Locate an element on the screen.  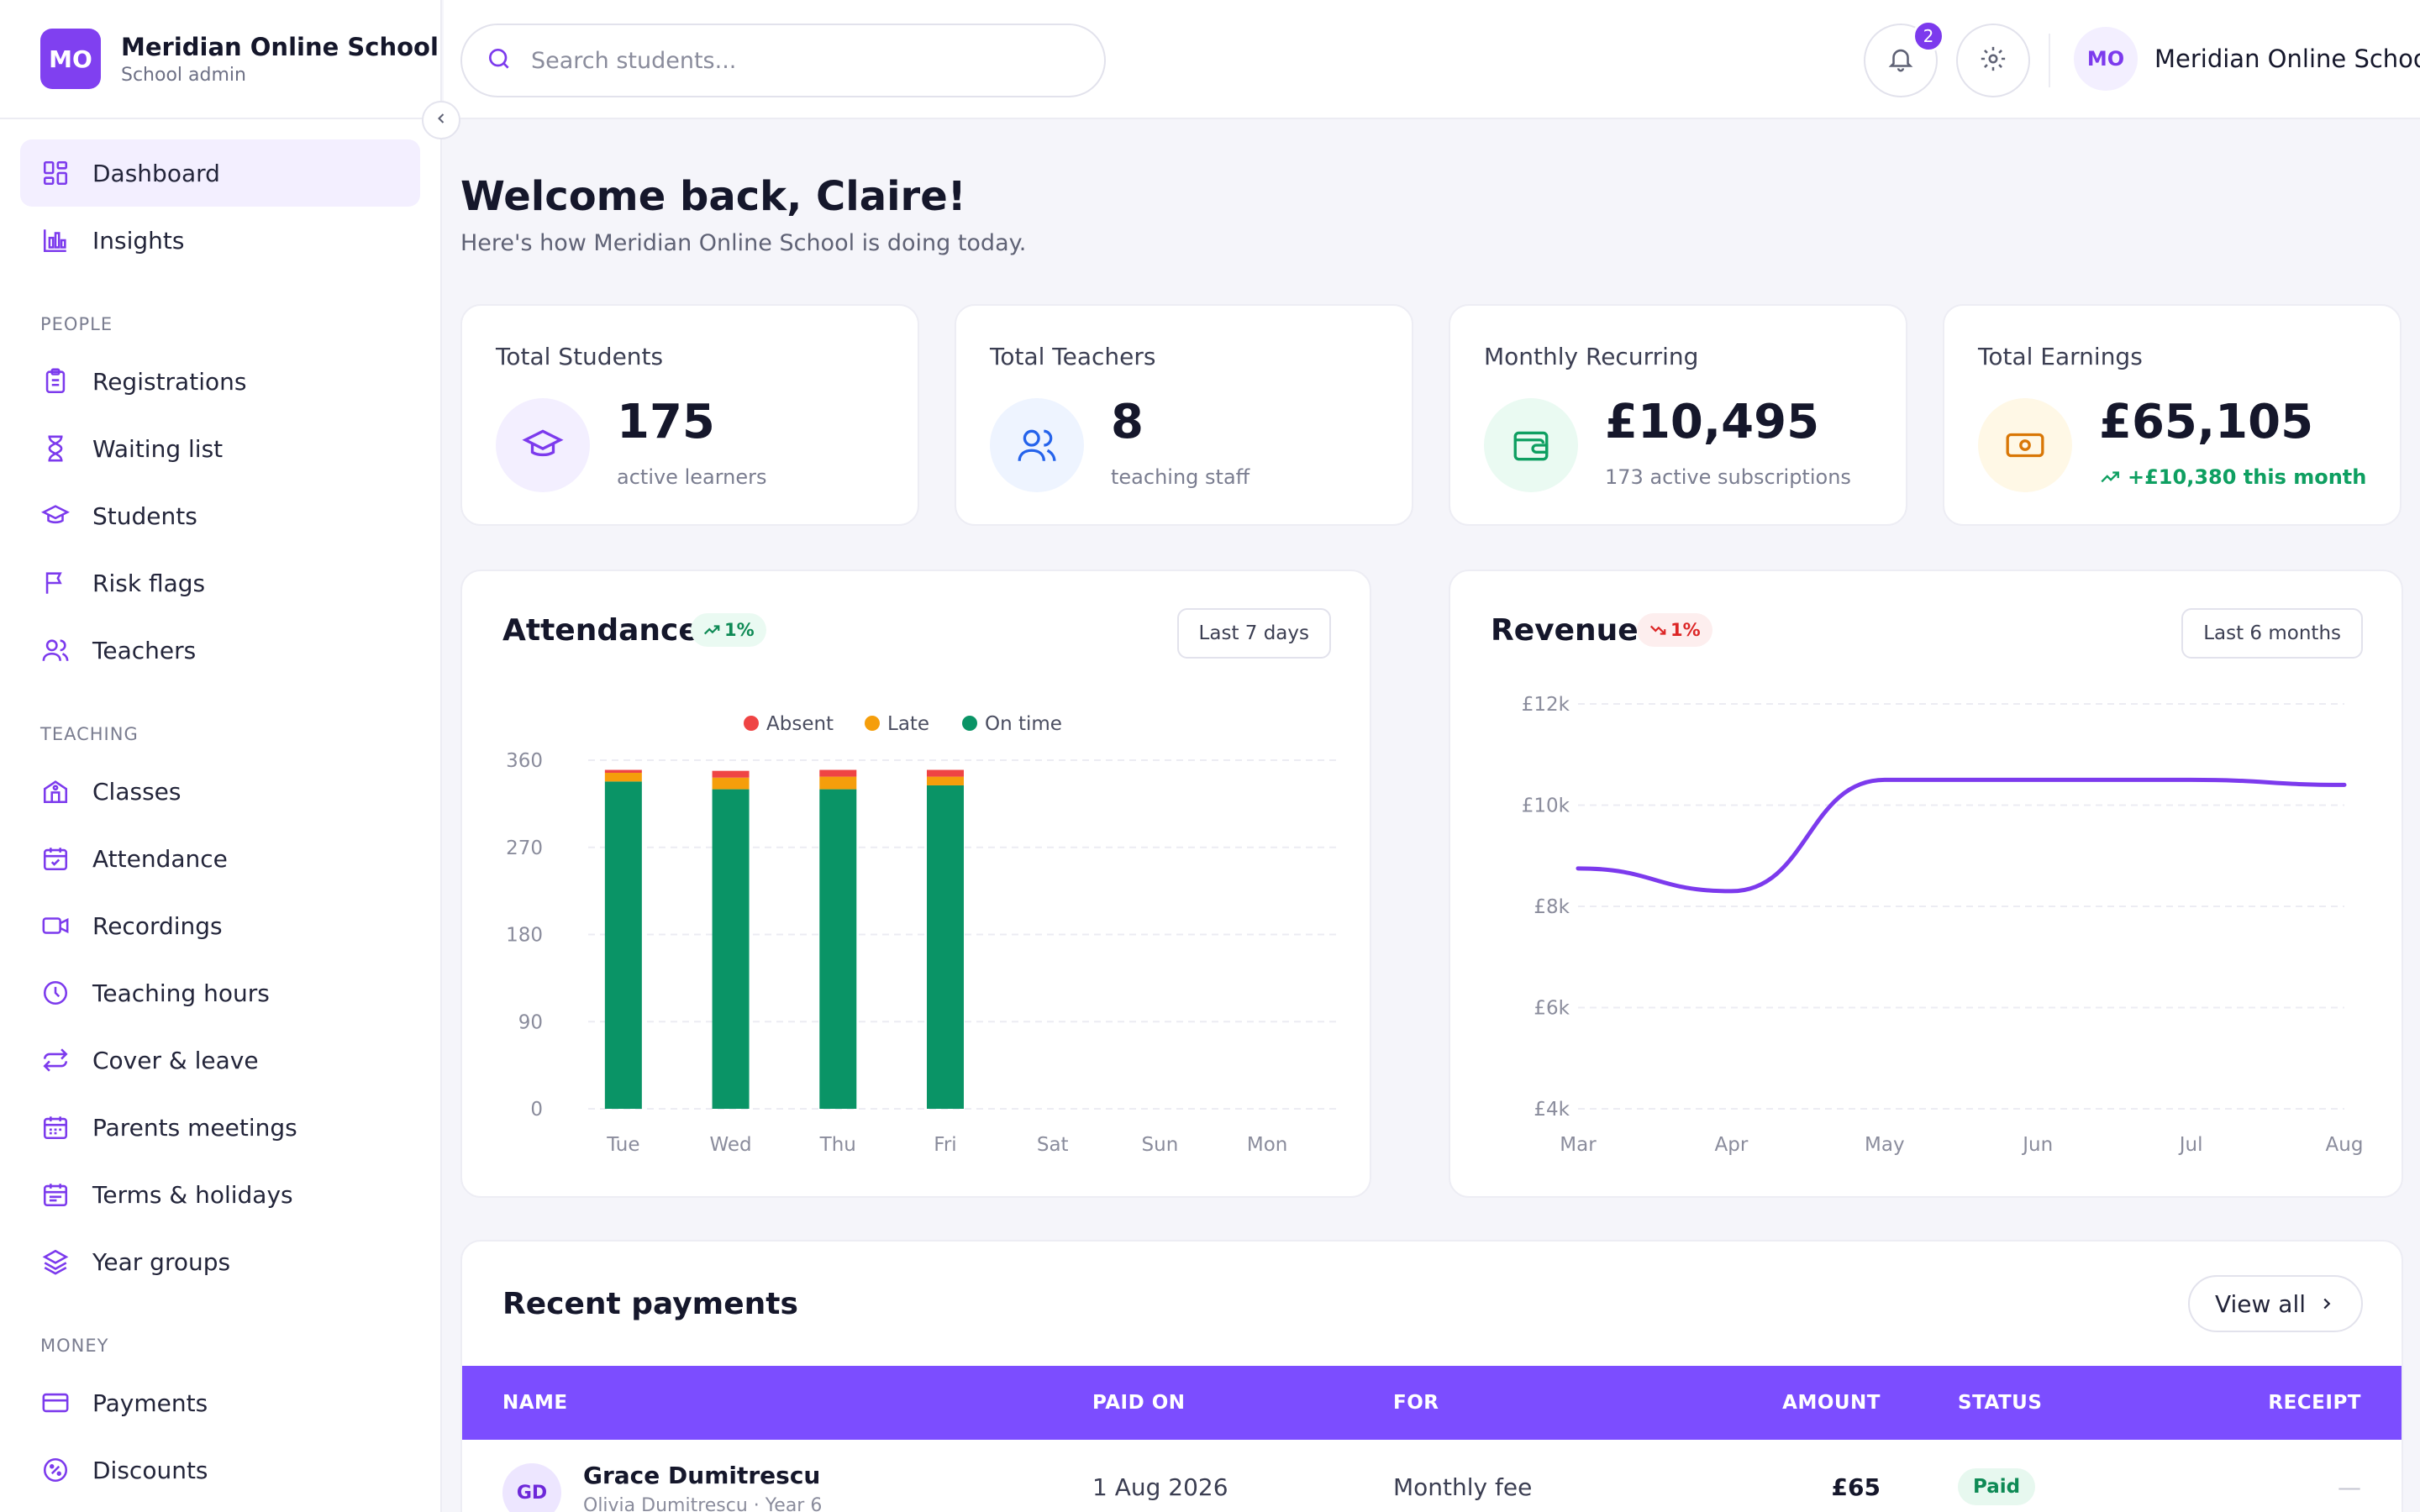
layers-icon is located at coordinates (55, 1262).